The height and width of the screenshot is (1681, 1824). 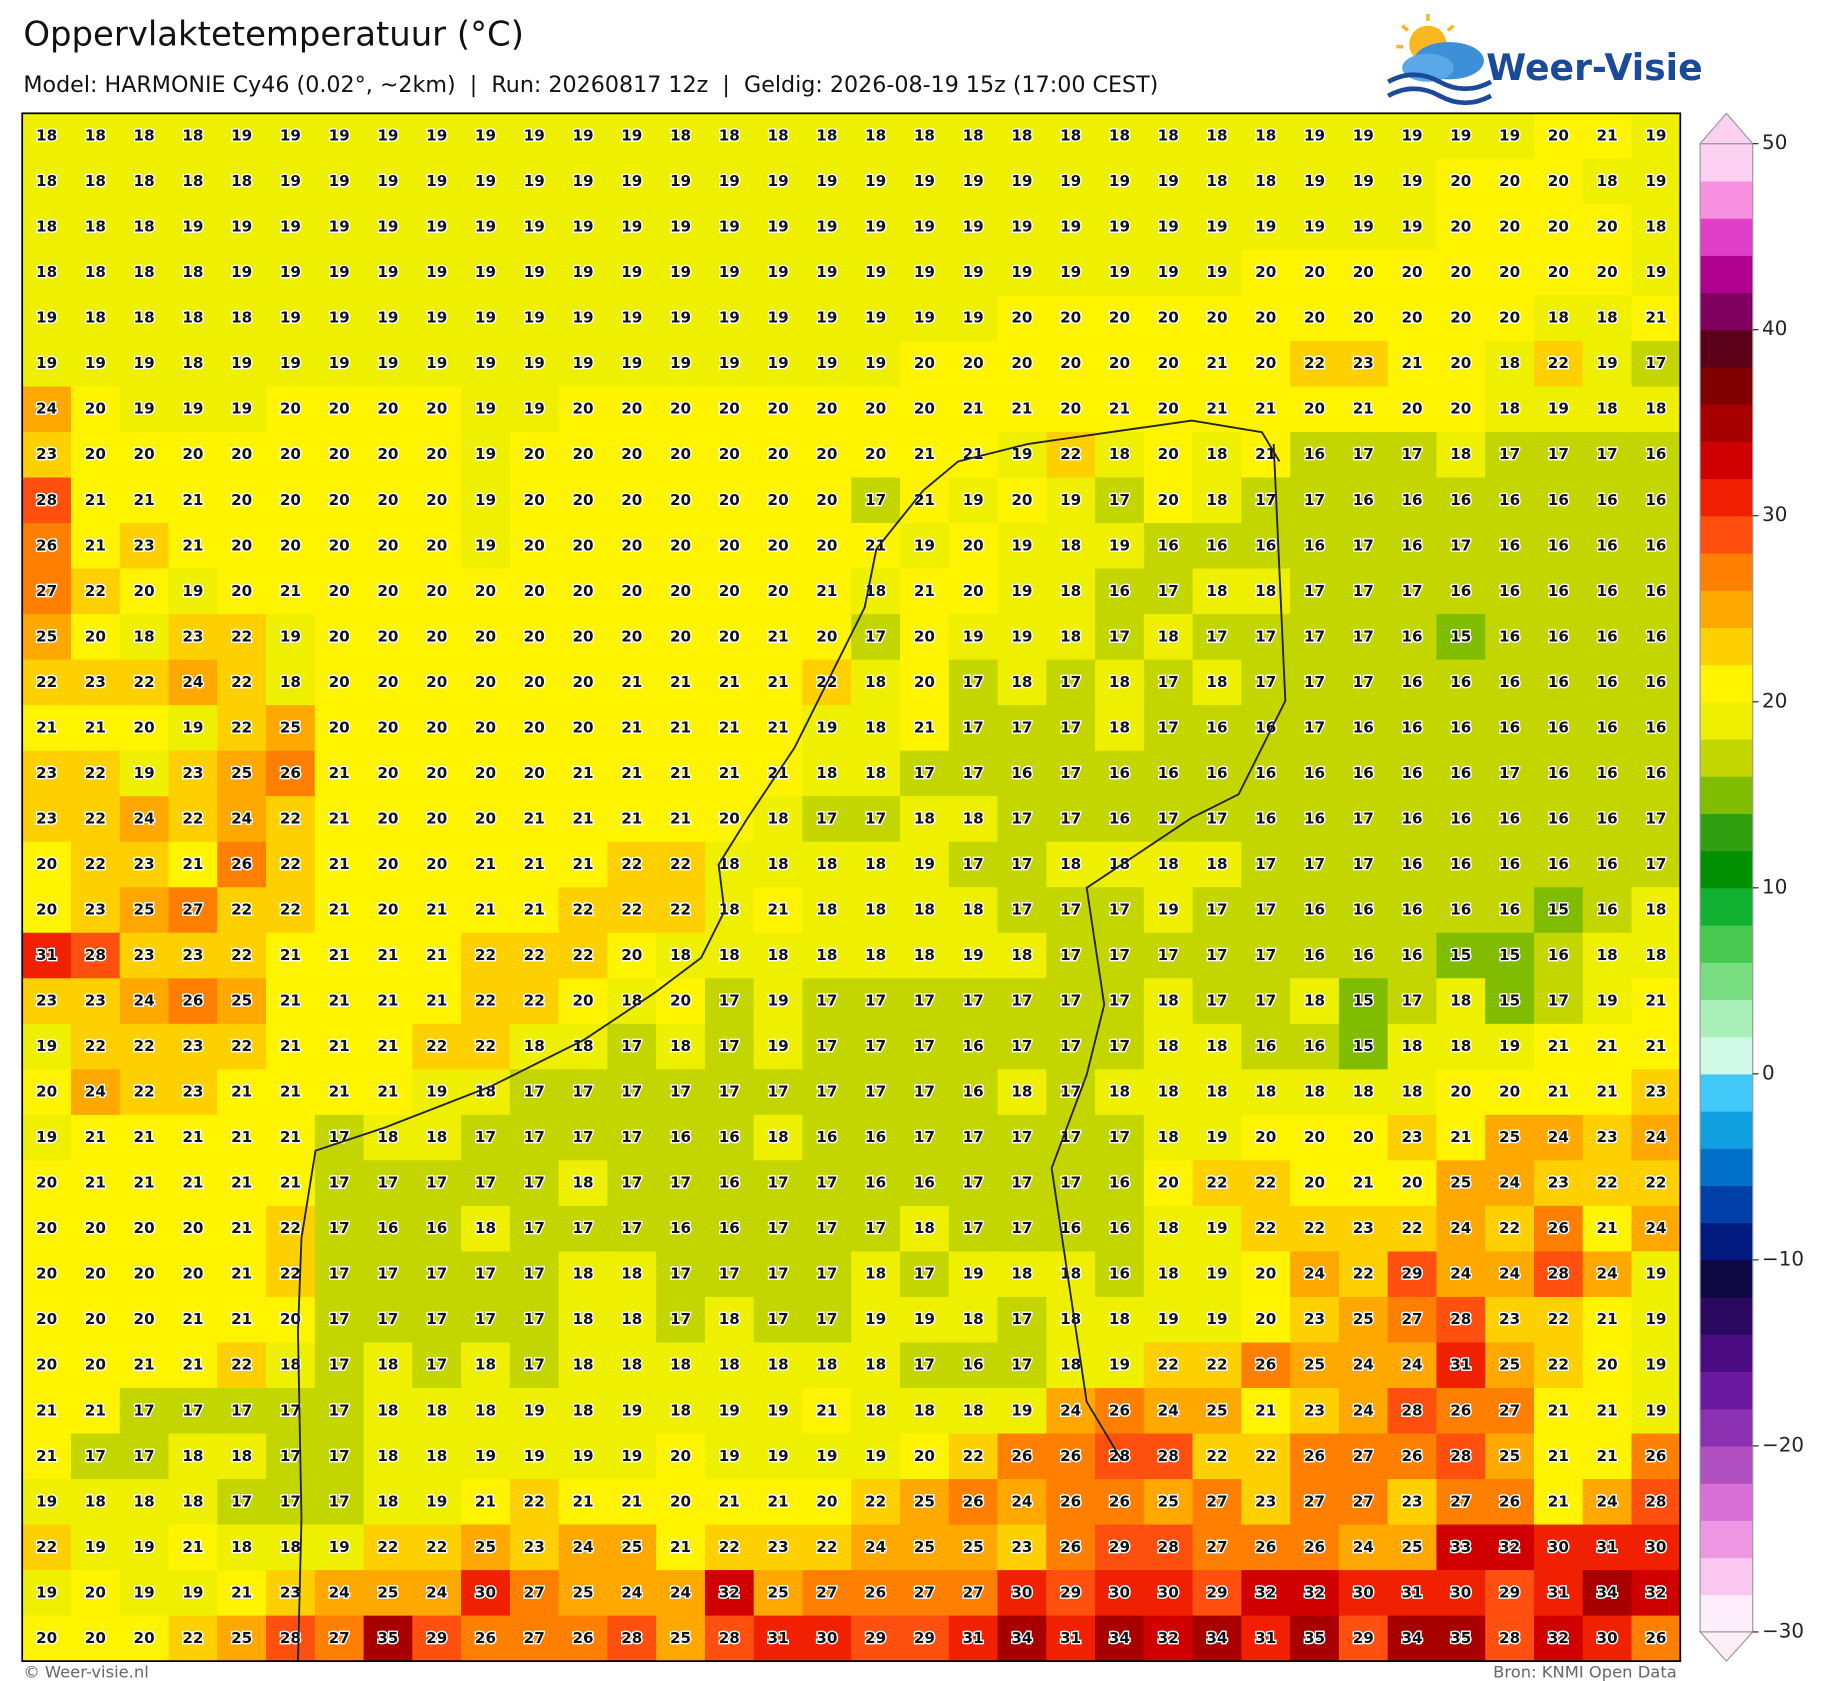 I want to click on temperature-label: 15, so click(x=1363, y=1046).